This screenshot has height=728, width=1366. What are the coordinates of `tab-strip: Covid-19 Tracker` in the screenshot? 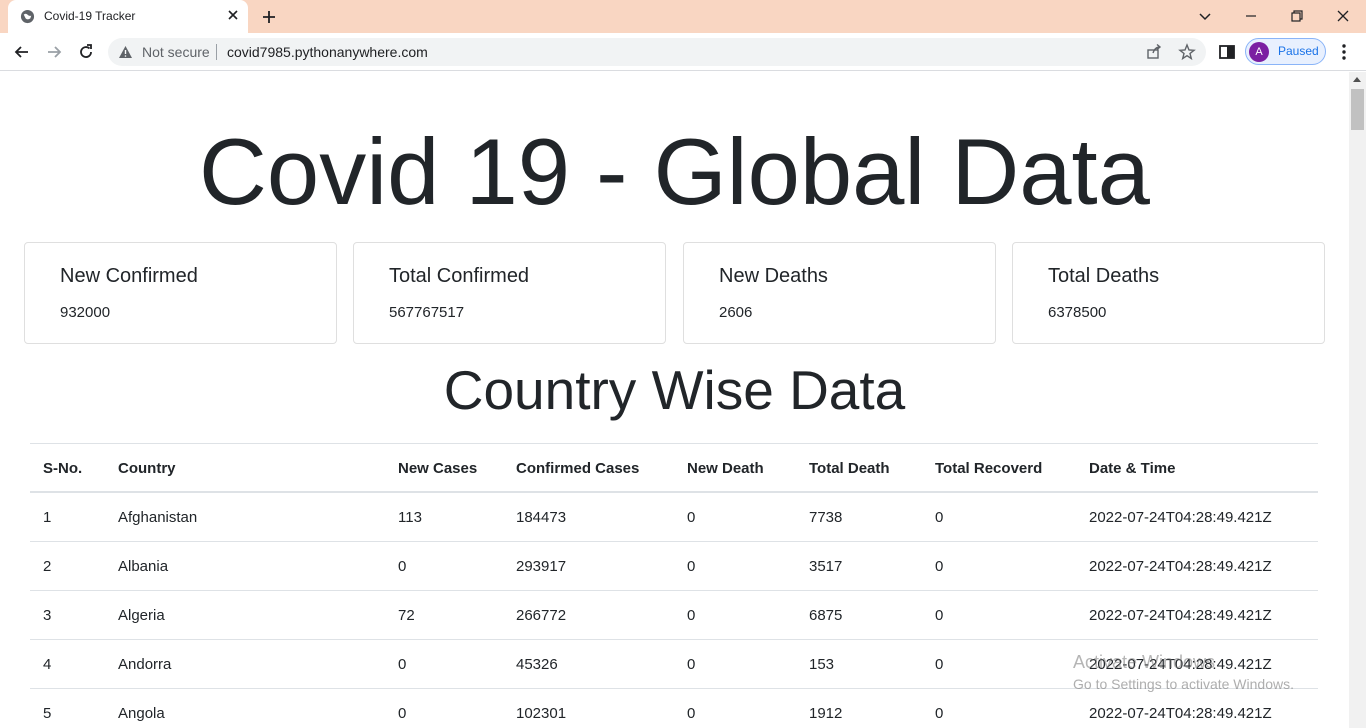 It's located at (683, 16).